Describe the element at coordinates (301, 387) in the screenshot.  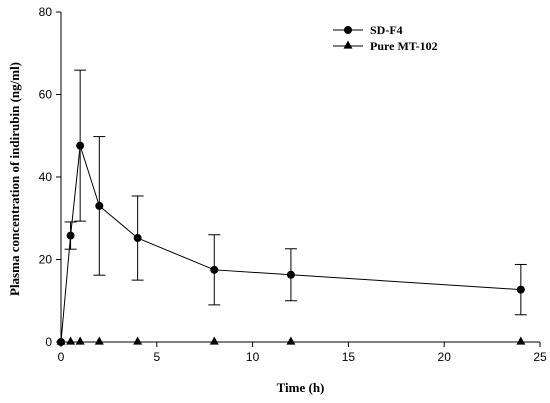
I see `x-axis-title: Time (h)` at that location.